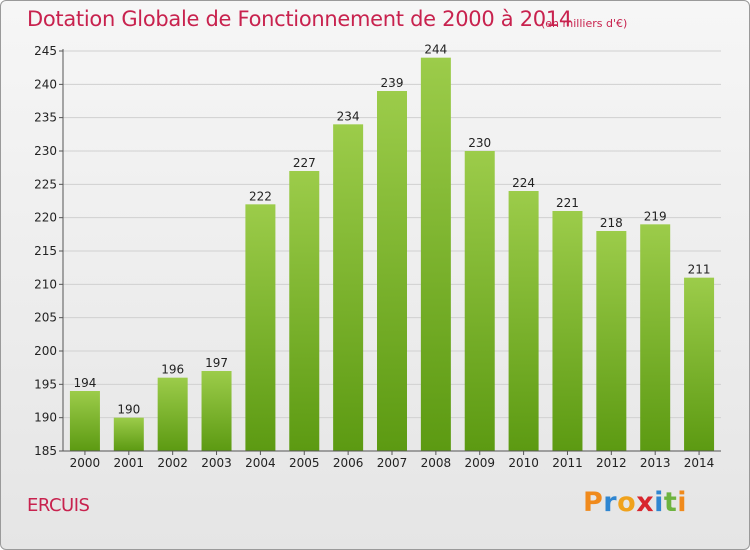  Describe the element at coordinates (435, 254) in the screenshot. I see `bar-2008` at that location.